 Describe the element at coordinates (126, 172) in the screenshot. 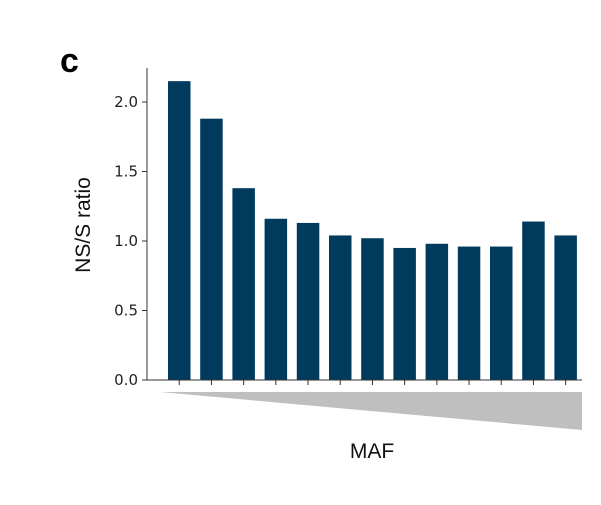

I see `y-tick-label: 1.5` at that location.